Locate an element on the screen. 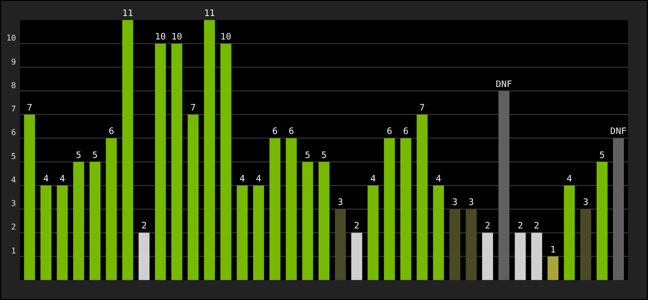  y-tick-label: 8 is located at coordinates (13, 85).